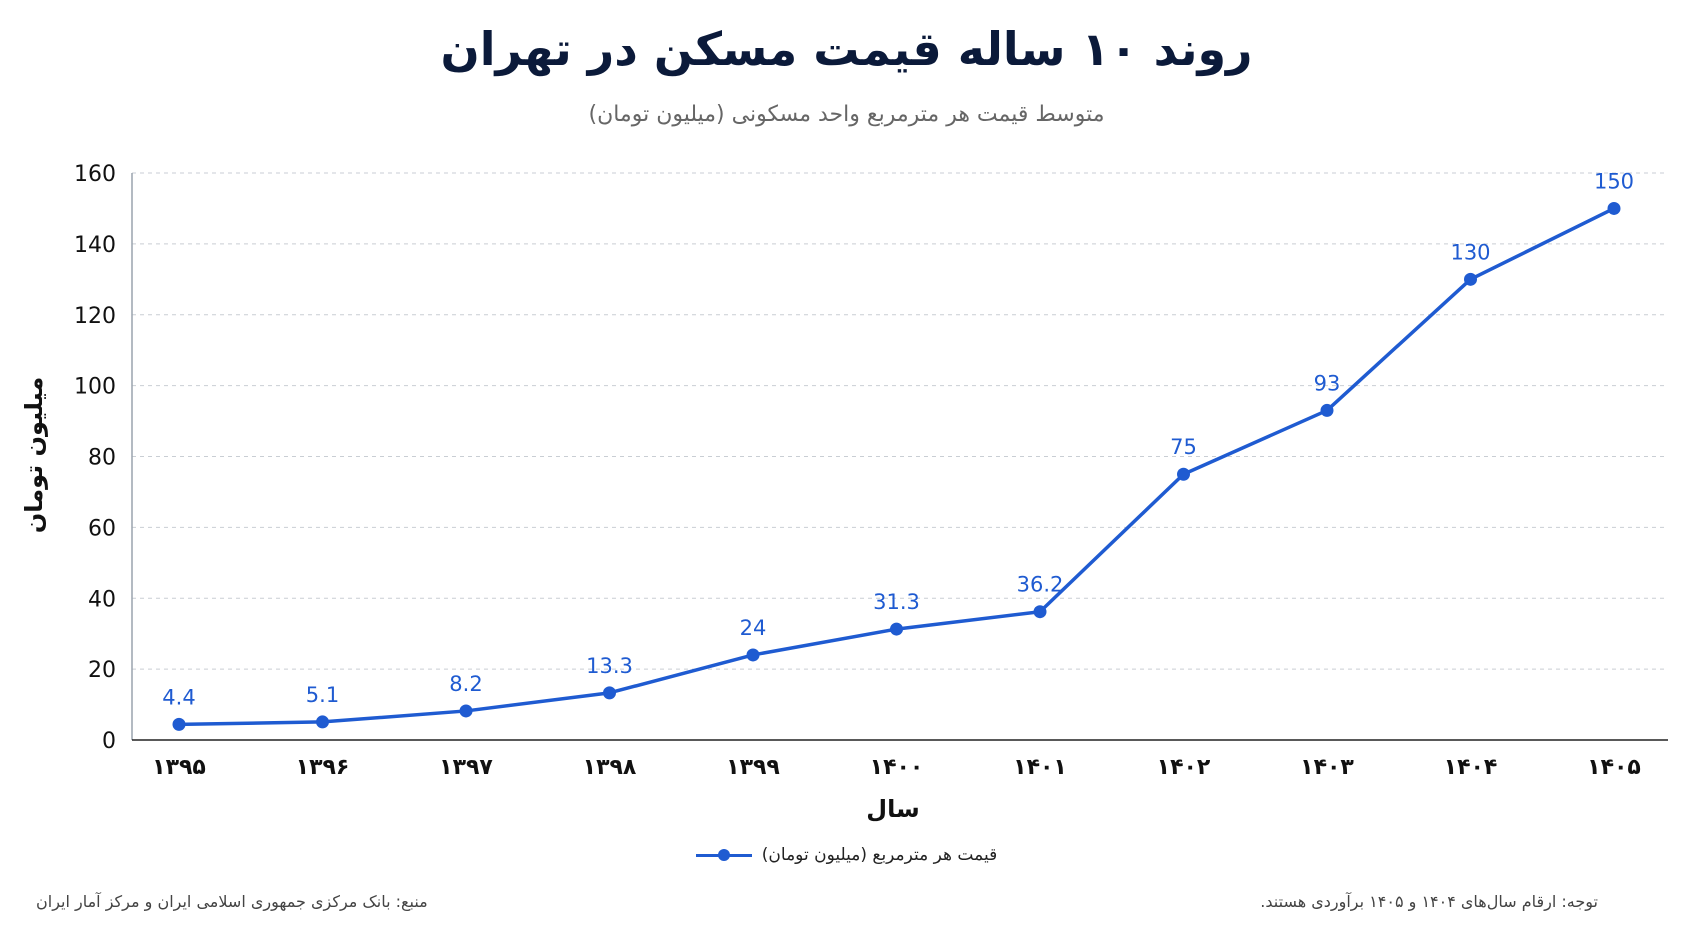 The image size is (1693, 929). Describe the element at coordinates (892, 809) in the screenshot. I see `x-axis-title: سال` at that location.